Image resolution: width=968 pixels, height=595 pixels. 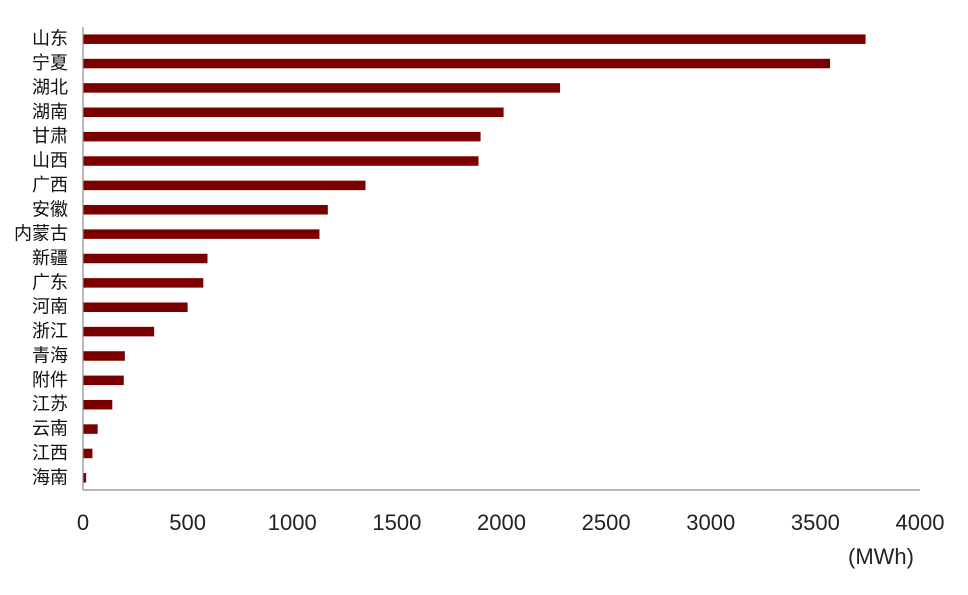 I want to click on category-label: 湖北, so click(x=50, y=87).